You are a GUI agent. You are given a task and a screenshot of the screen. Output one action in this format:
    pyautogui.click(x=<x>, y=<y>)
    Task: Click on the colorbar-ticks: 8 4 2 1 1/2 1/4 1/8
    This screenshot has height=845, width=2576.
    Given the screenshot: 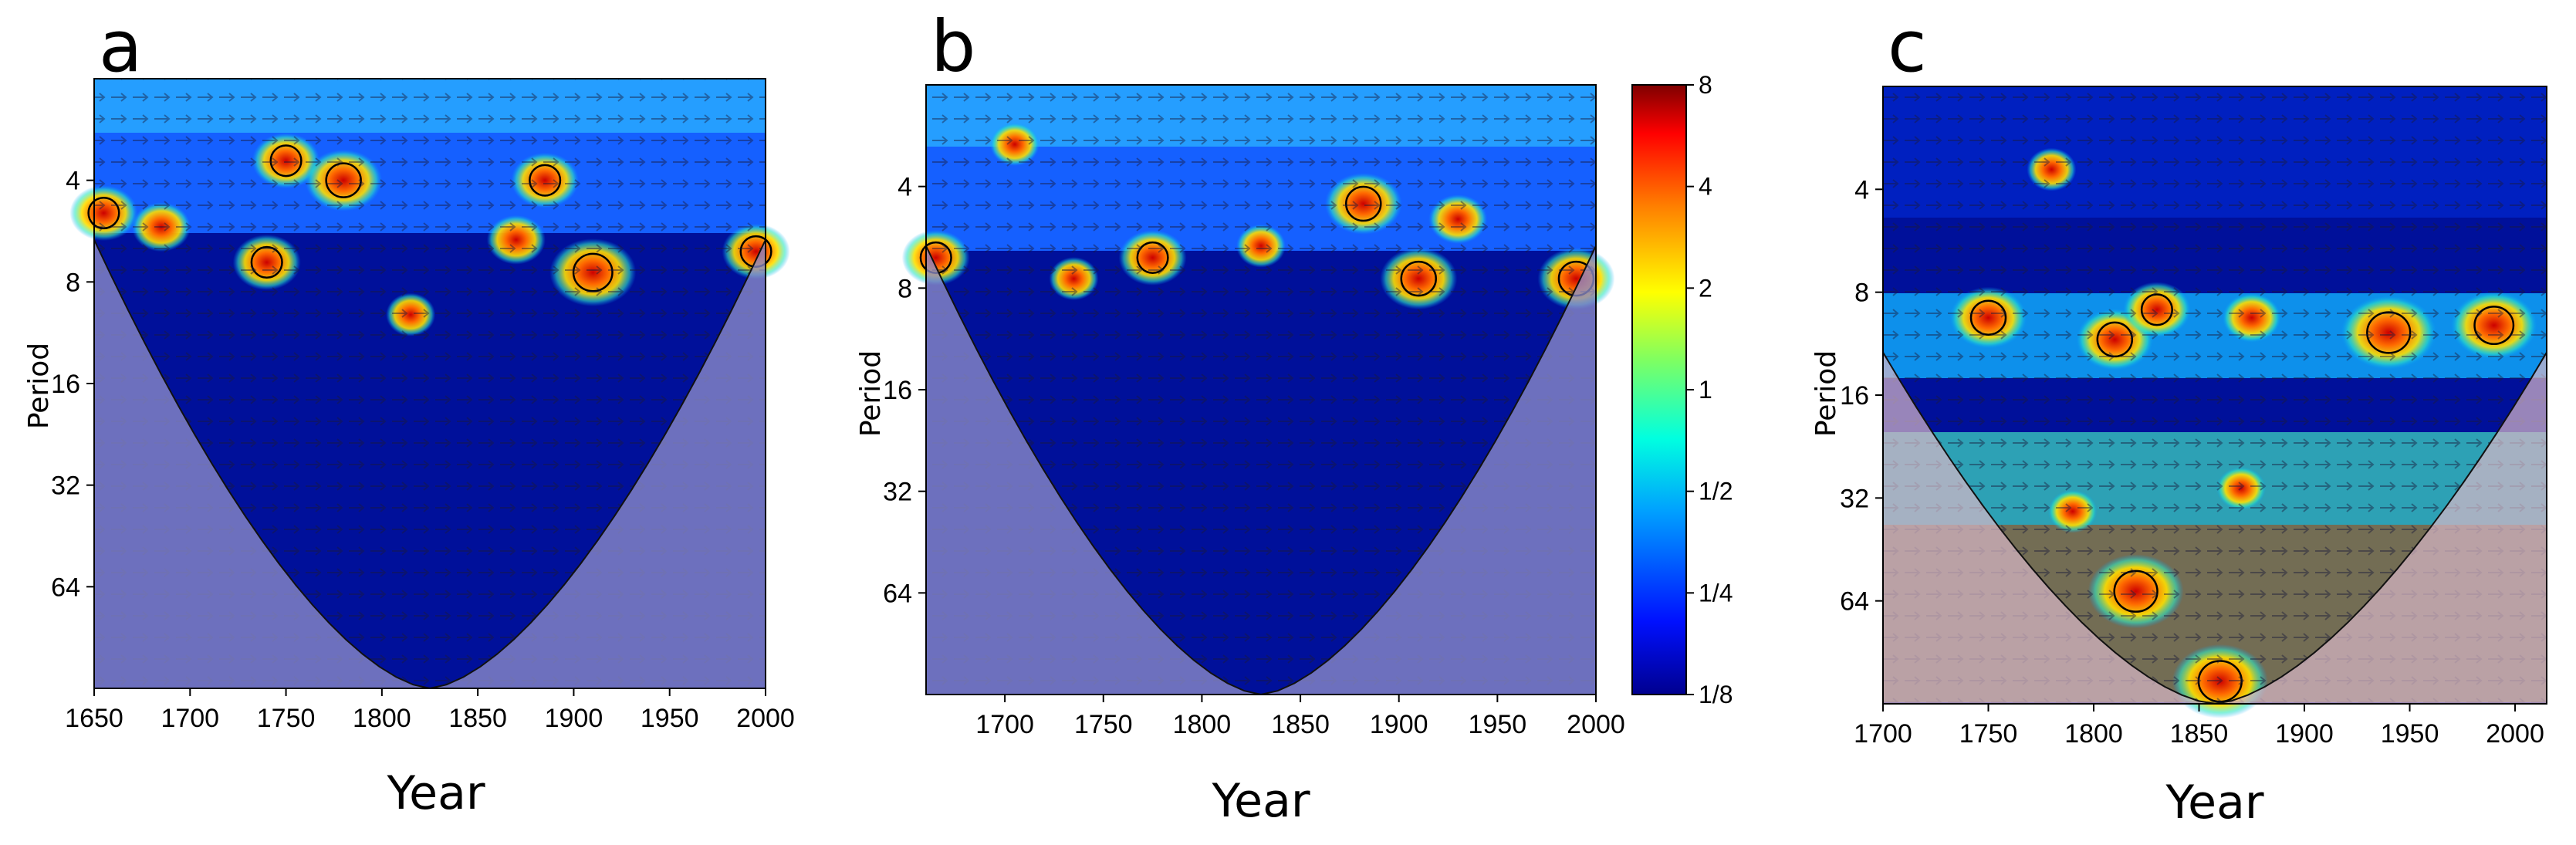 What is the action you would take?
    pyautogui.click(x=1709, y=389)
    